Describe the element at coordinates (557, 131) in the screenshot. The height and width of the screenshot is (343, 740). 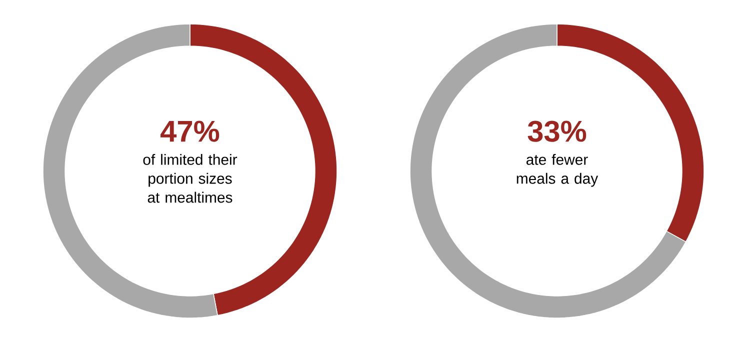
I see `data-label: 33%` at that location.